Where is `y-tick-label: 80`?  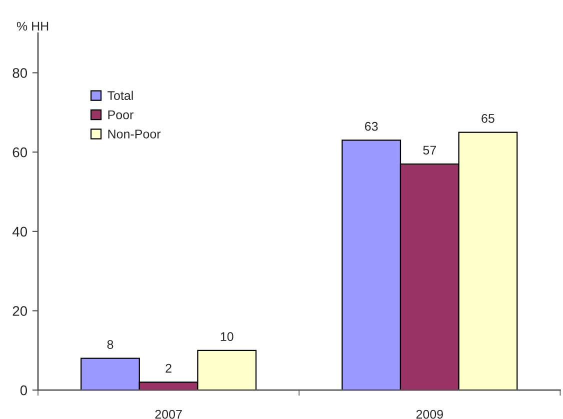 y-tick-label: 80 is located at coordinates (20, 73).